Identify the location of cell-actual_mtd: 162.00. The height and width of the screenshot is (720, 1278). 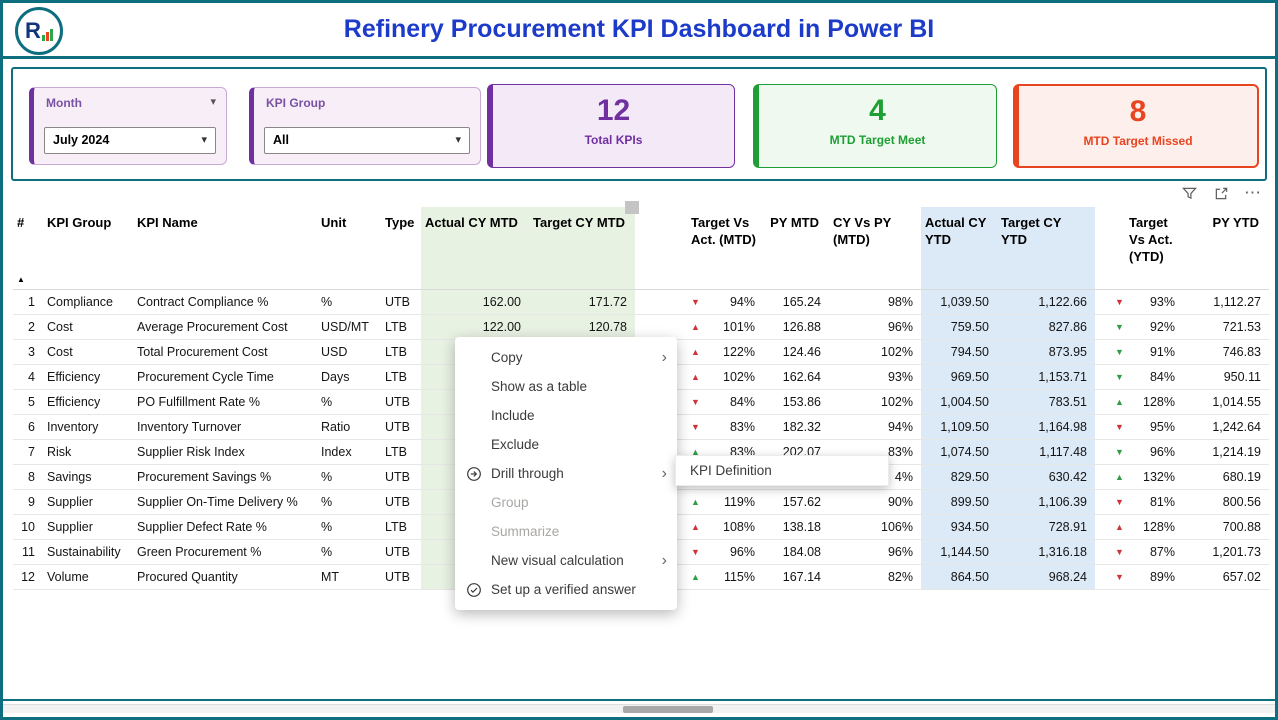
(475, 301).